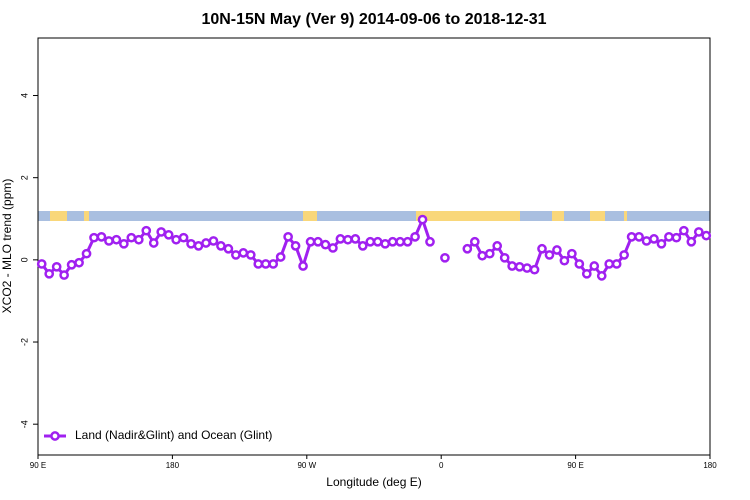  What do you see at coordinates (7, 246) in the screenshot?
I see `y-axis-label: XCO2 - MLO trend (ppm)` at bounding box center [7, 246].